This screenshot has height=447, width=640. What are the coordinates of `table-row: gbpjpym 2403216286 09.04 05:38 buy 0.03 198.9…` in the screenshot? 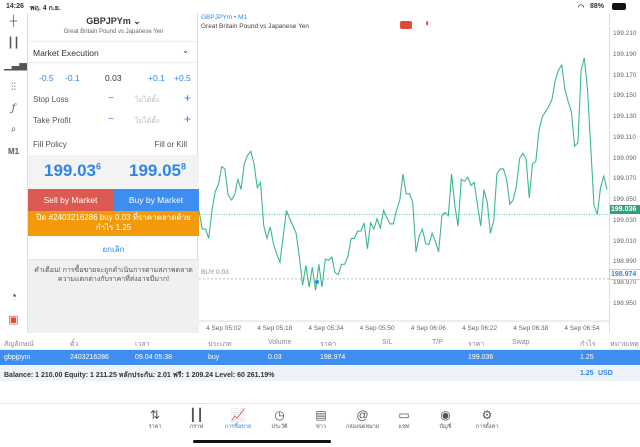 It's located at (320, 357).